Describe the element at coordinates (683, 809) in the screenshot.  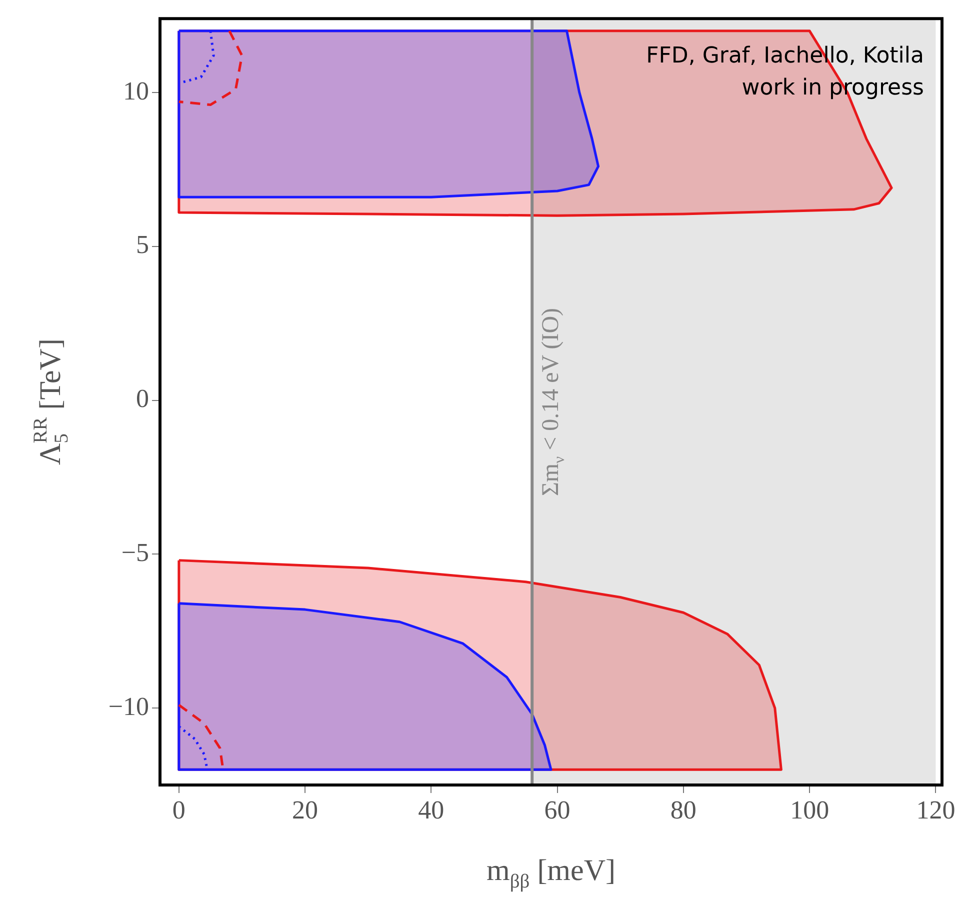
I see `x-tick-label: 80` at that location.